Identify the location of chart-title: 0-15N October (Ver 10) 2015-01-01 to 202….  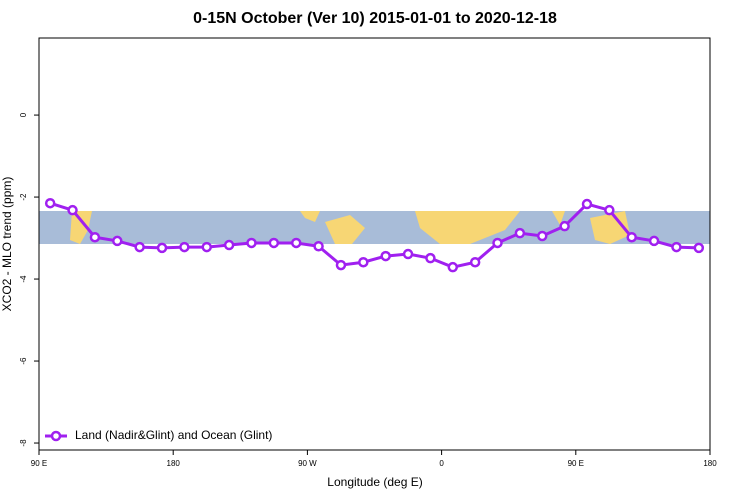
(375, 18).